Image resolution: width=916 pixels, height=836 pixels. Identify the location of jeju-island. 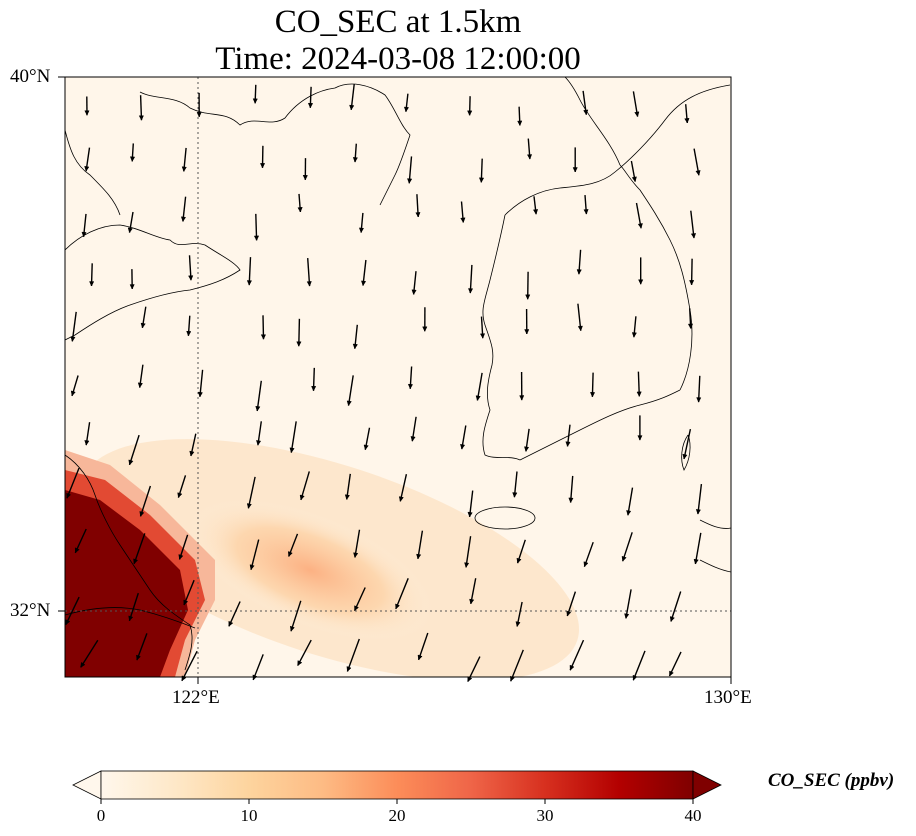
(505, 518).